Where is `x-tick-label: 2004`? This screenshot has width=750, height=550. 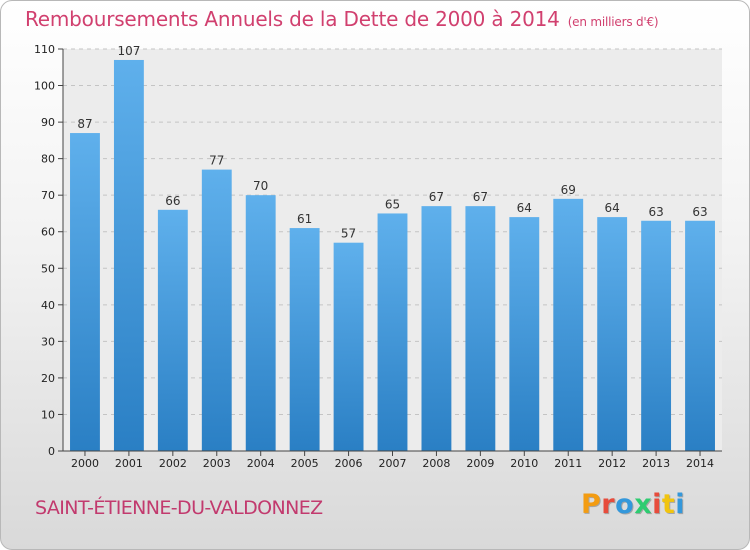
x-tick-label: 2004 is located at coordinates (261, 463).